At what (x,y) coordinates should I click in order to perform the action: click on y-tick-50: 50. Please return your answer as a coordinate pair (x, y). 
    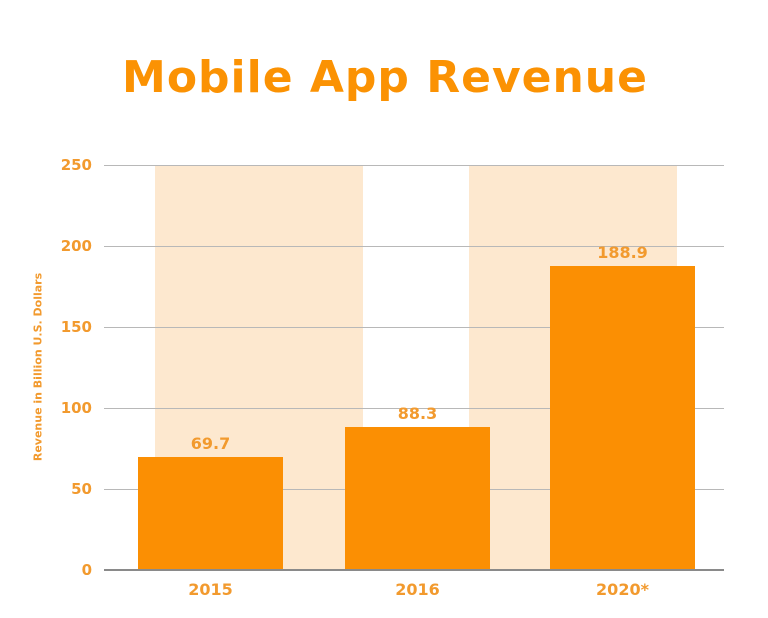
    Looking at the image, I should click on (81, 489).